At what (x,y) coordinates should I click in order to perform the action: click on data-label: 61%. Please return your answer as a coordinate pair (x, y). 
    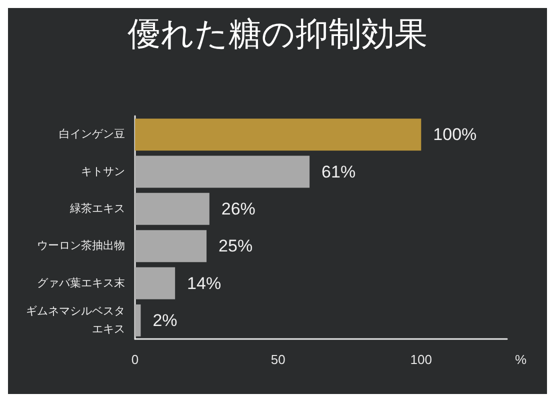
    Looking at the image, I should click on (339, 172).